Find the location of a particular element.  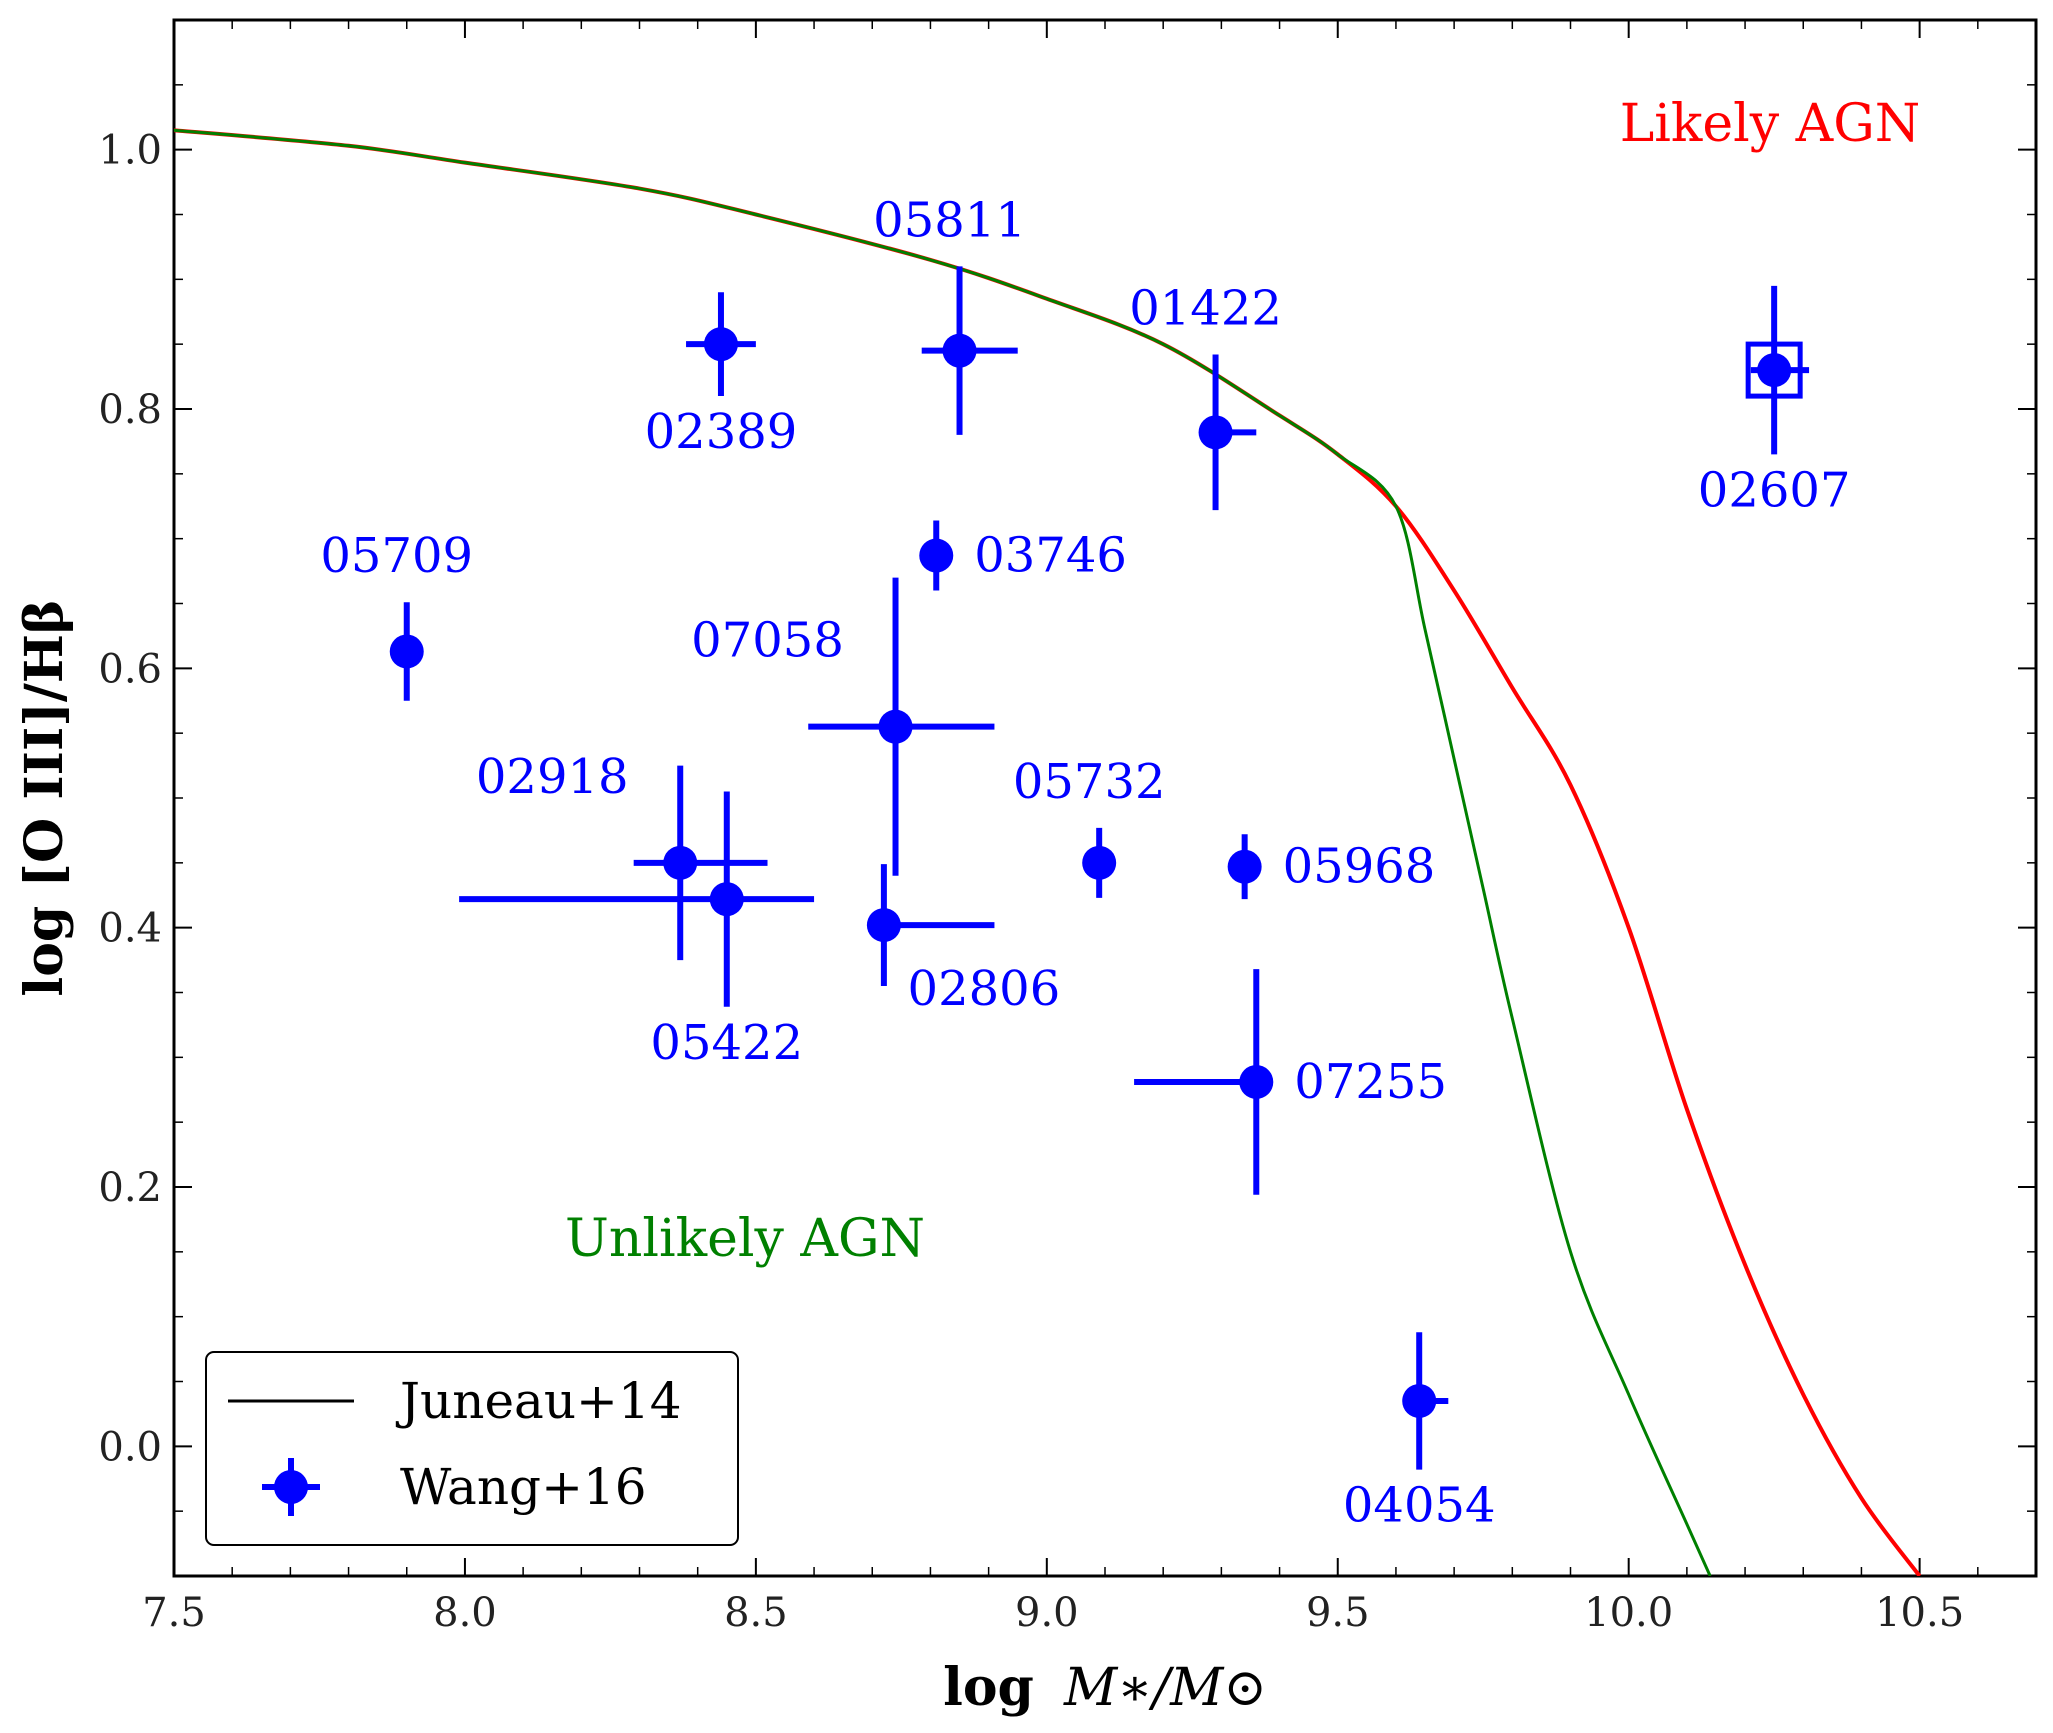

point-label: 05811 is located at coordinates (949, 220).